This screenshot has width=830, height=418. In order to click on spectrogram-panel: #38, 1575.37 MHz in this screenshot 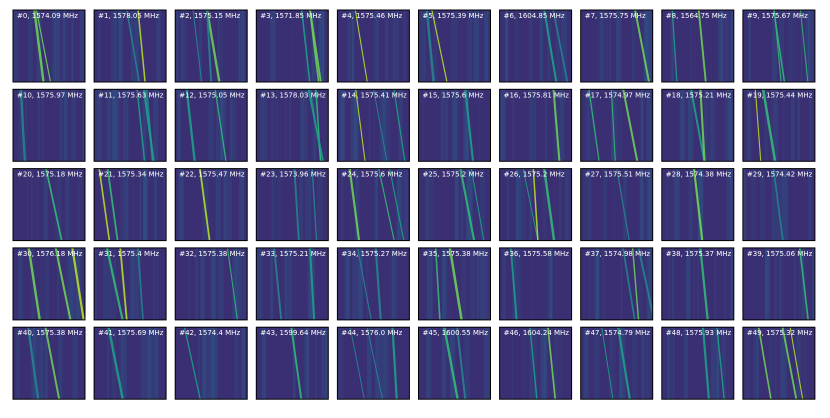, I will do `click(698, 284)`.